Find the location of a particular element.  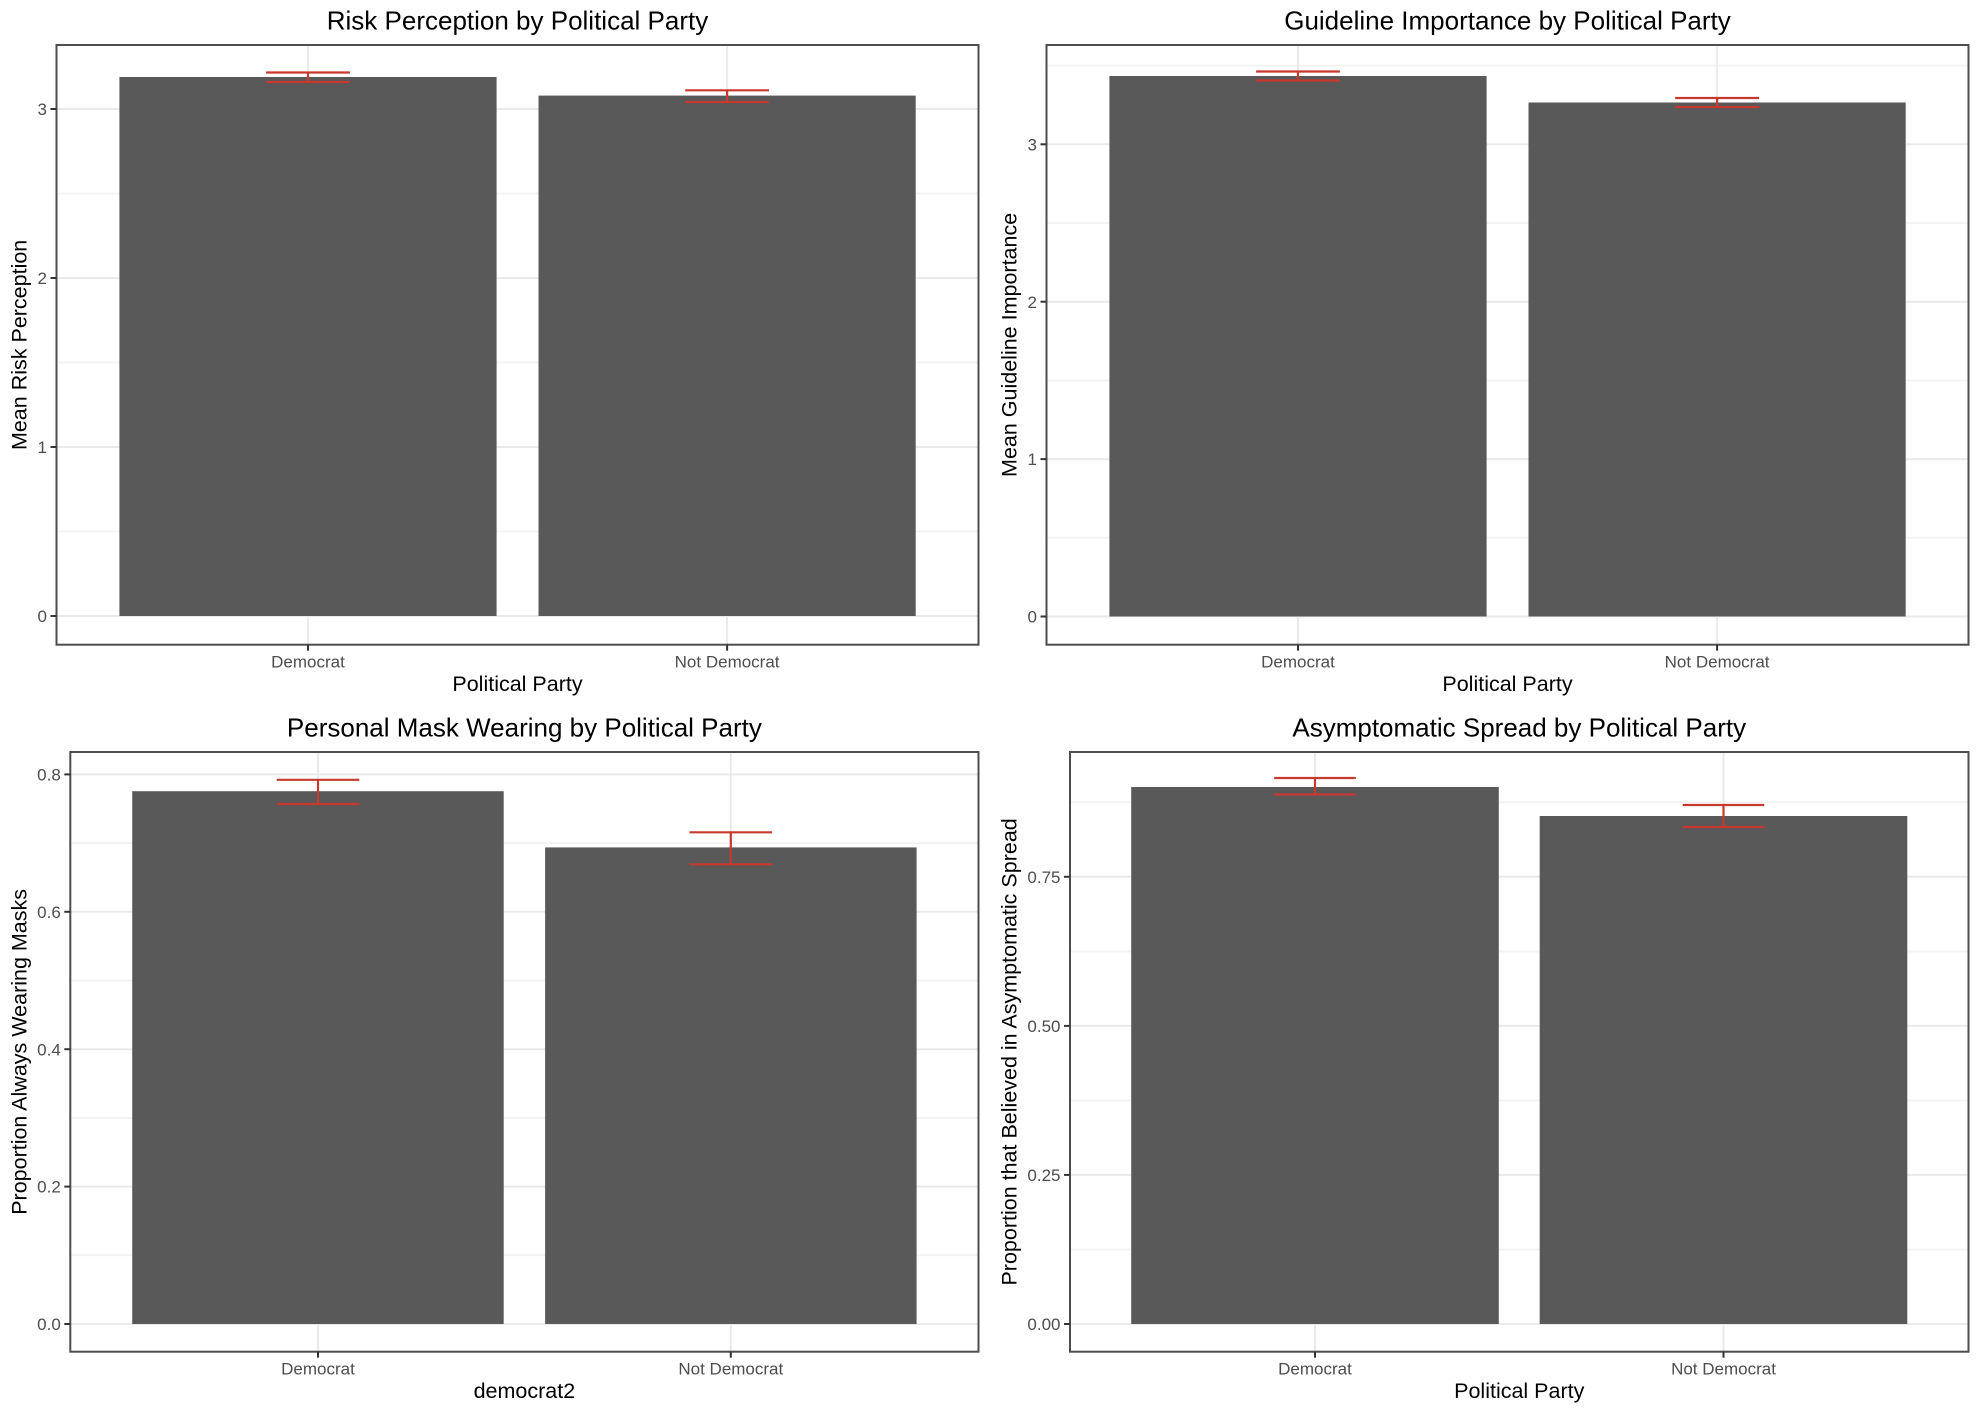

svg-text: Mean Risk Perception is located at coordinates (20, 345).